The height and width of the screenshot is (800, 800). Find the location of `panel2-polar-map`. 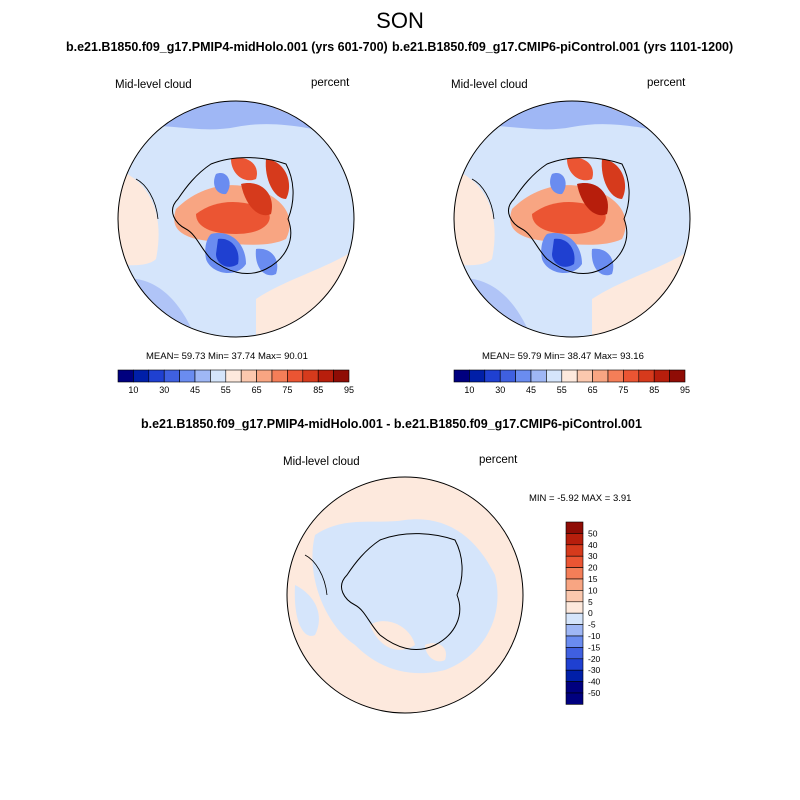

panel2-polar-map is located at coordinates (572, 219).